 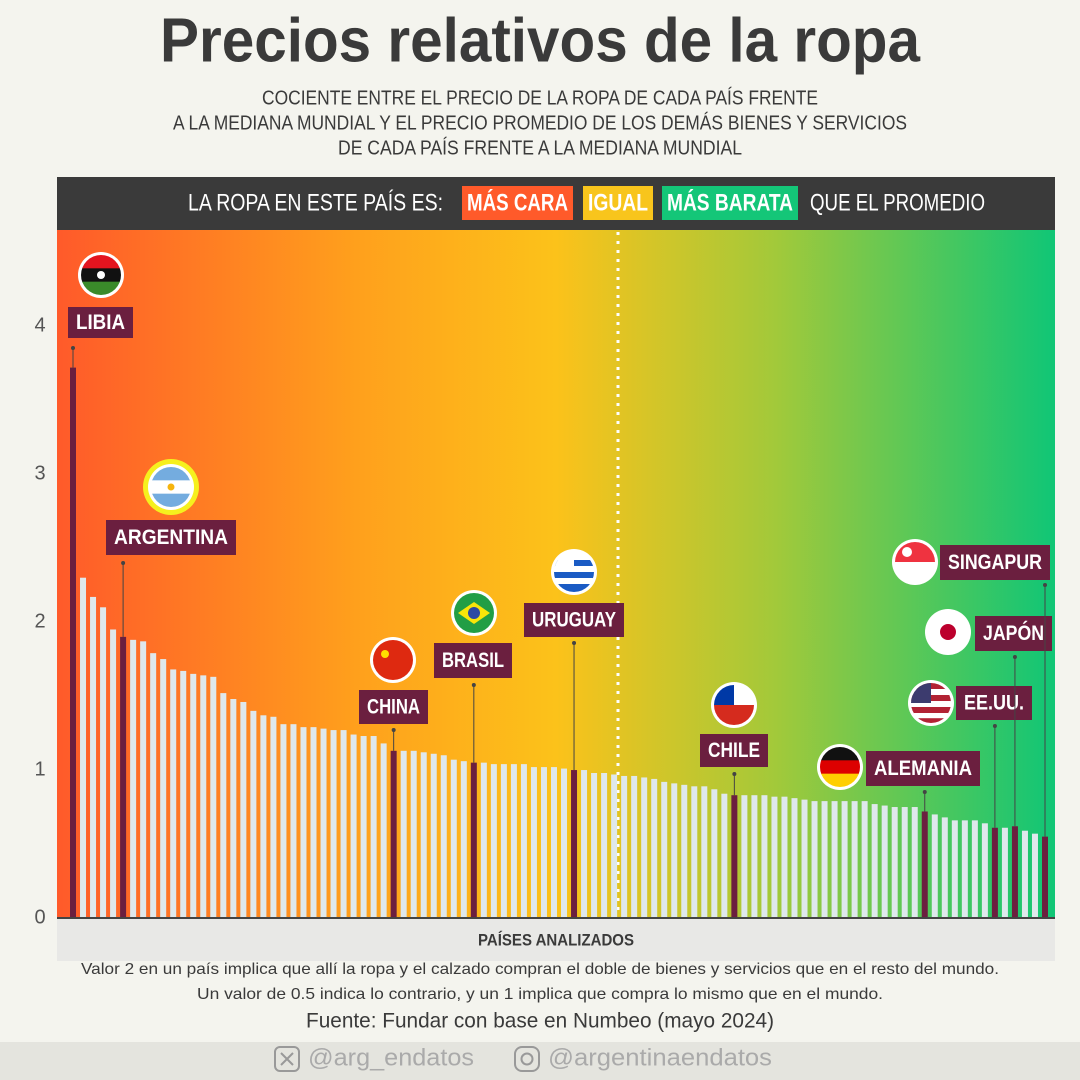 I want to click on category-label: JAPÓN, so click(x=1013, y=633).